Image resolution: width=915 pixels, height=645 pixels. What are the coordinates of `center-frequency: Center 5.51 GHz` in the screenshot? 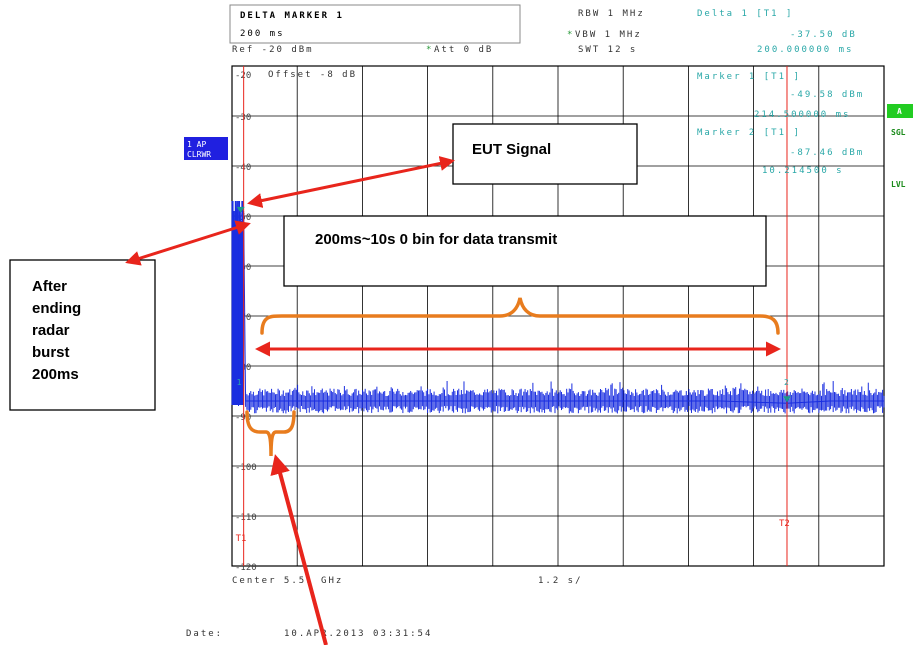 It's located at (287, 581).